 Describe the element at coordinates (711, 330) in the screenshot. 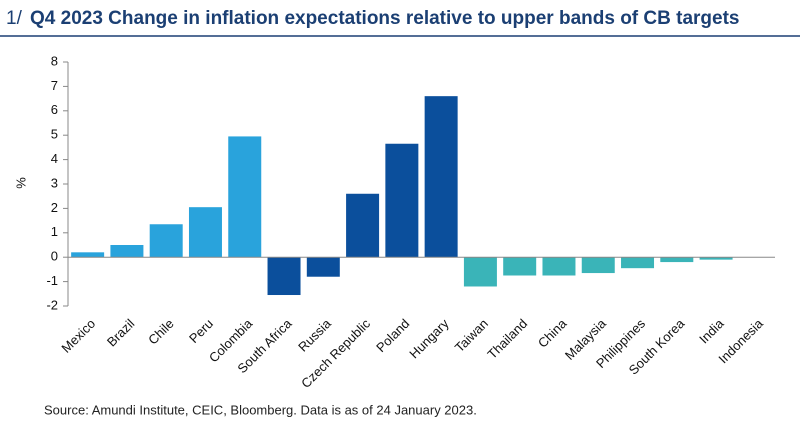

I see `x-tick-label: India` at that location.